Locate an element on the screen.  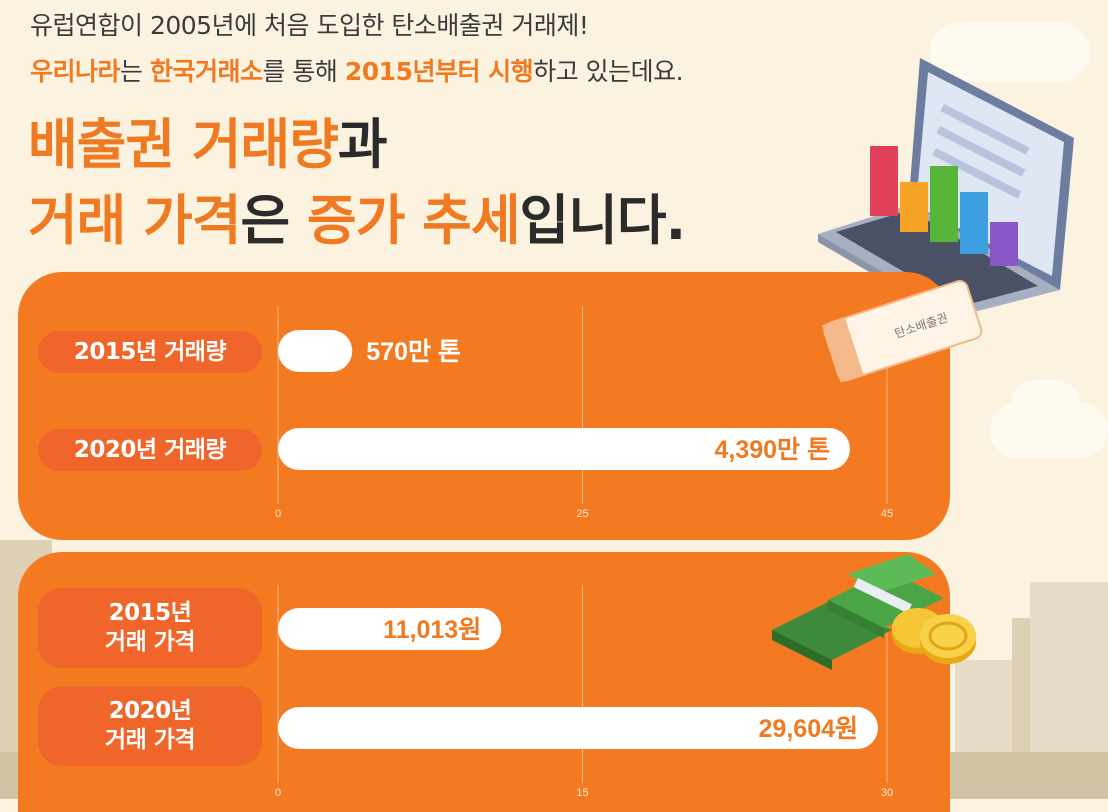
headline-line-1: 배출권 거래량과 is located at coordinates (208, 144).